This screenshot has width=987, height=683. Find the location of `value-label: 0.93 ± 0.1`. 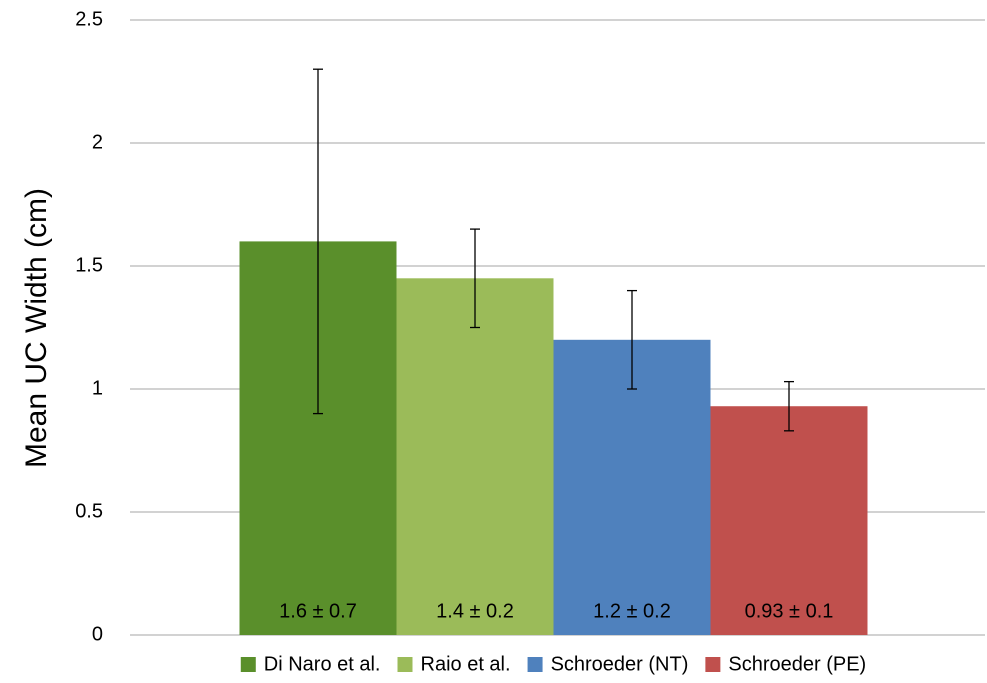

value-label: 0.93 ± 0.1 is located at coordinates (789, 611).